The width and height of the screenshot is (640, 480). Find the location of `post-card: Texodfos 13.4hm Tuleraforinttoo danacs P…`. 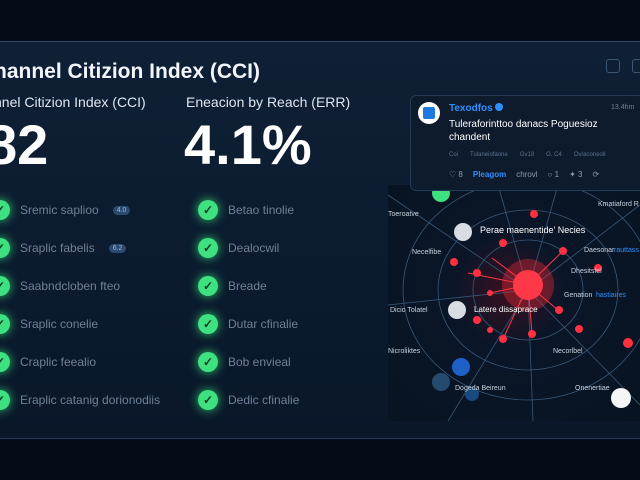

post-card: Texodfos 13.4hm Tuleraforinttoo danacs P… is located at coordinates (525, 143).